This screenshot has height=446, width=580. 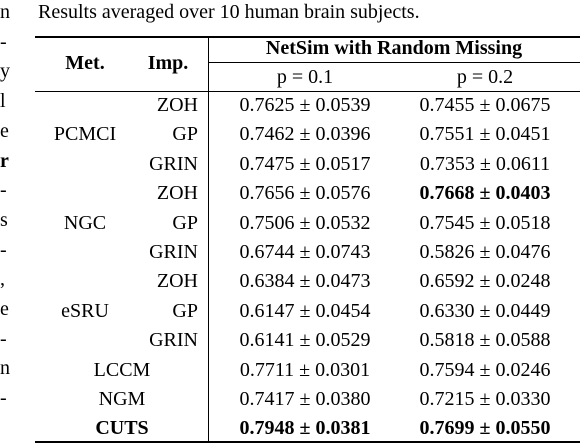 I want to click on score-cell: 0.7594 ± 0.0246, so click(x=485, y=369).